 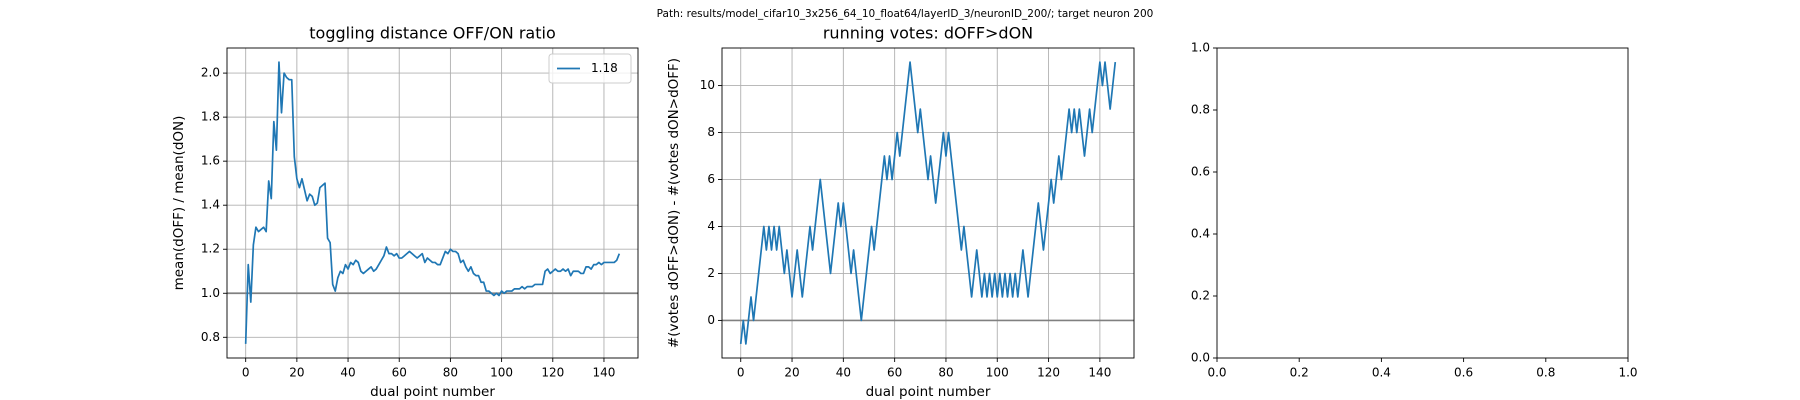 I want to click on y-tick-label: 1.8, so click(x=210, y=117).